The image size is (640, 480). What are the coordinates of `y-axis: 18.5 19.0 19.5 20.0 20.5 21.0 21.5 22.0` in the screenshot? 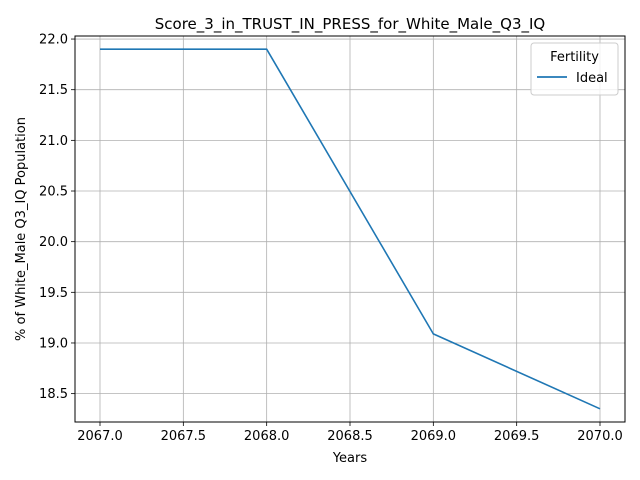 It's located at (57, 217).